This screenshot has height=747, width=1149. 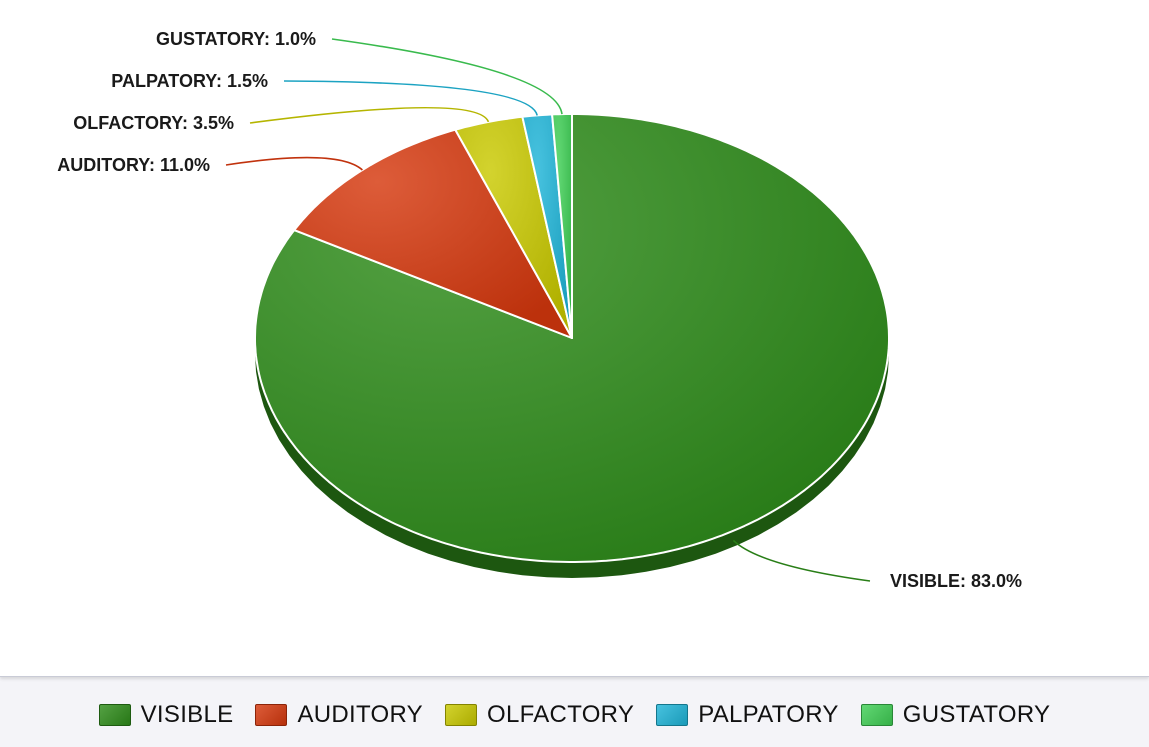 I want to click on legend-swatch-gustatory, so click(x=876, y=715).